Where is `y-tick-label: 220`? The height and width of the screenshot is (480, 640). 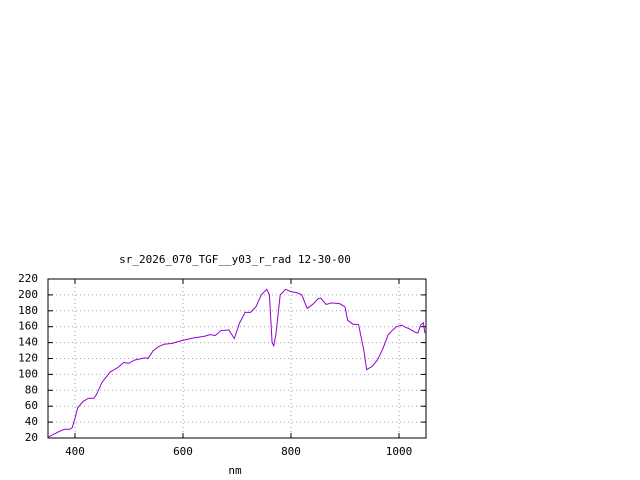
y-tick-label: 220 is located at coordinates (28, 278).